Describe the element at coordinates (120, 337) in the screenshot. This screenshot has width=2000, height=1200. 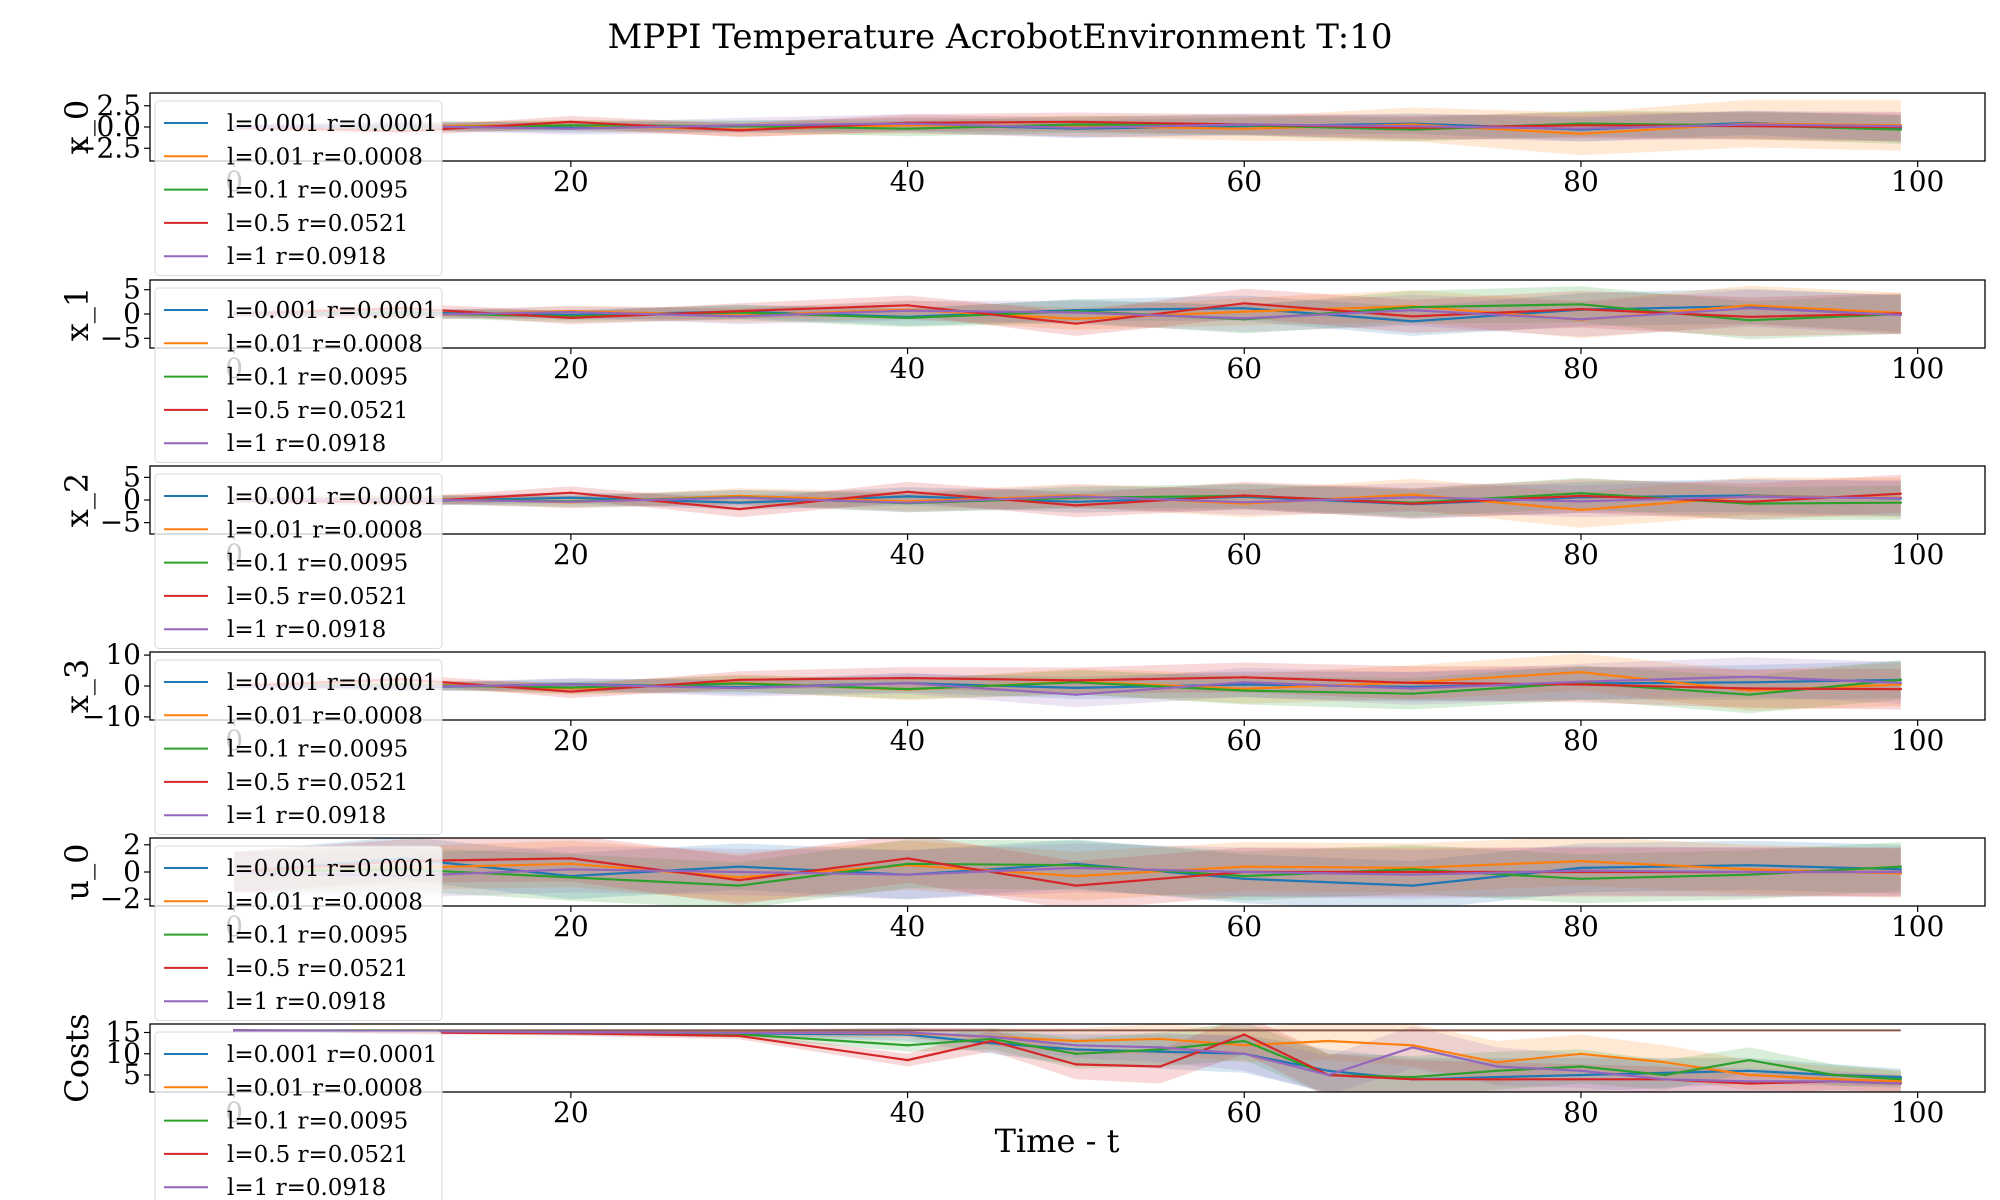
I see `y-tick-label: −5` at that location.